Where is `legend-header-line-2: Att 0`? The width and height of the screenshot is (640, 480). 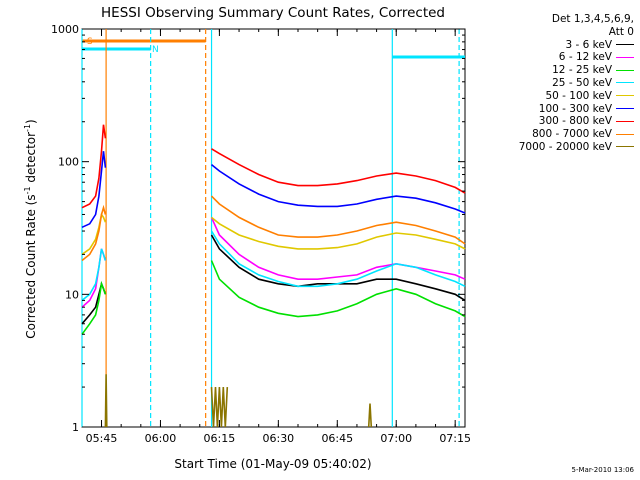 legend-header-line-2: Att 0 is located at coordinates (621, 31).